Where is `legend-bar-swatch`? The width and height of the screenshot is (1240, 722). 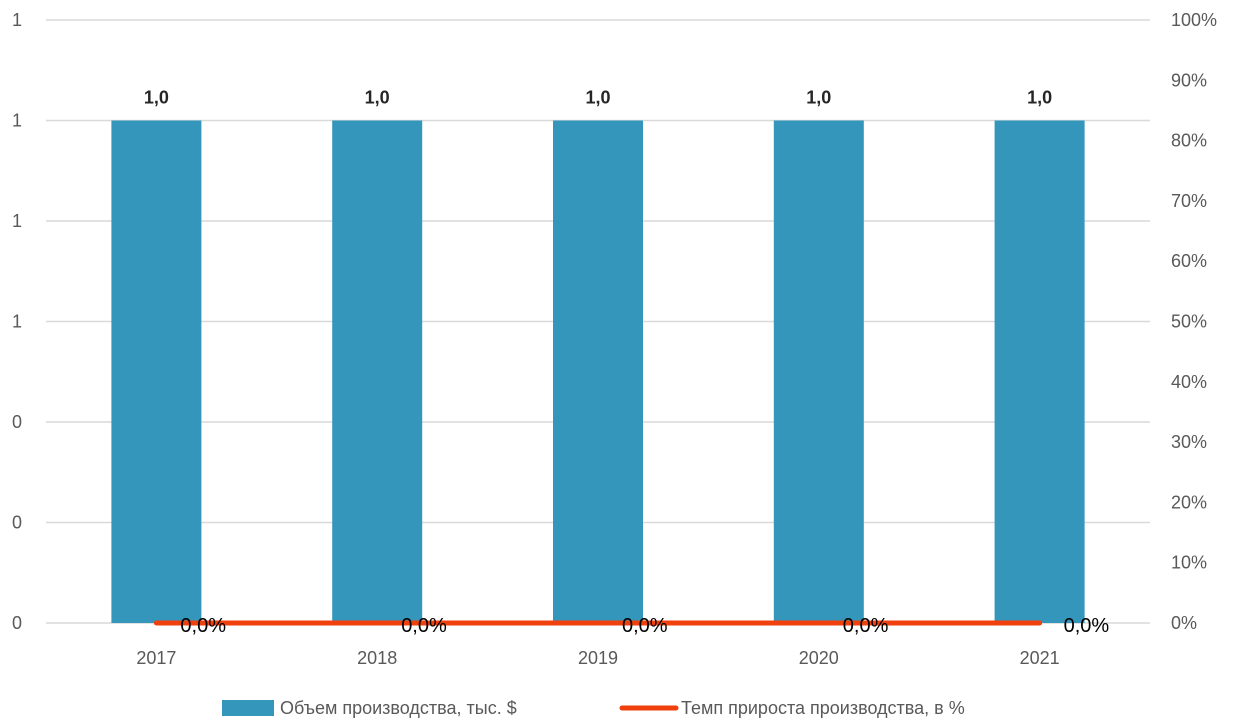
legend-bar-swatch is located at coordinates (248, 708).